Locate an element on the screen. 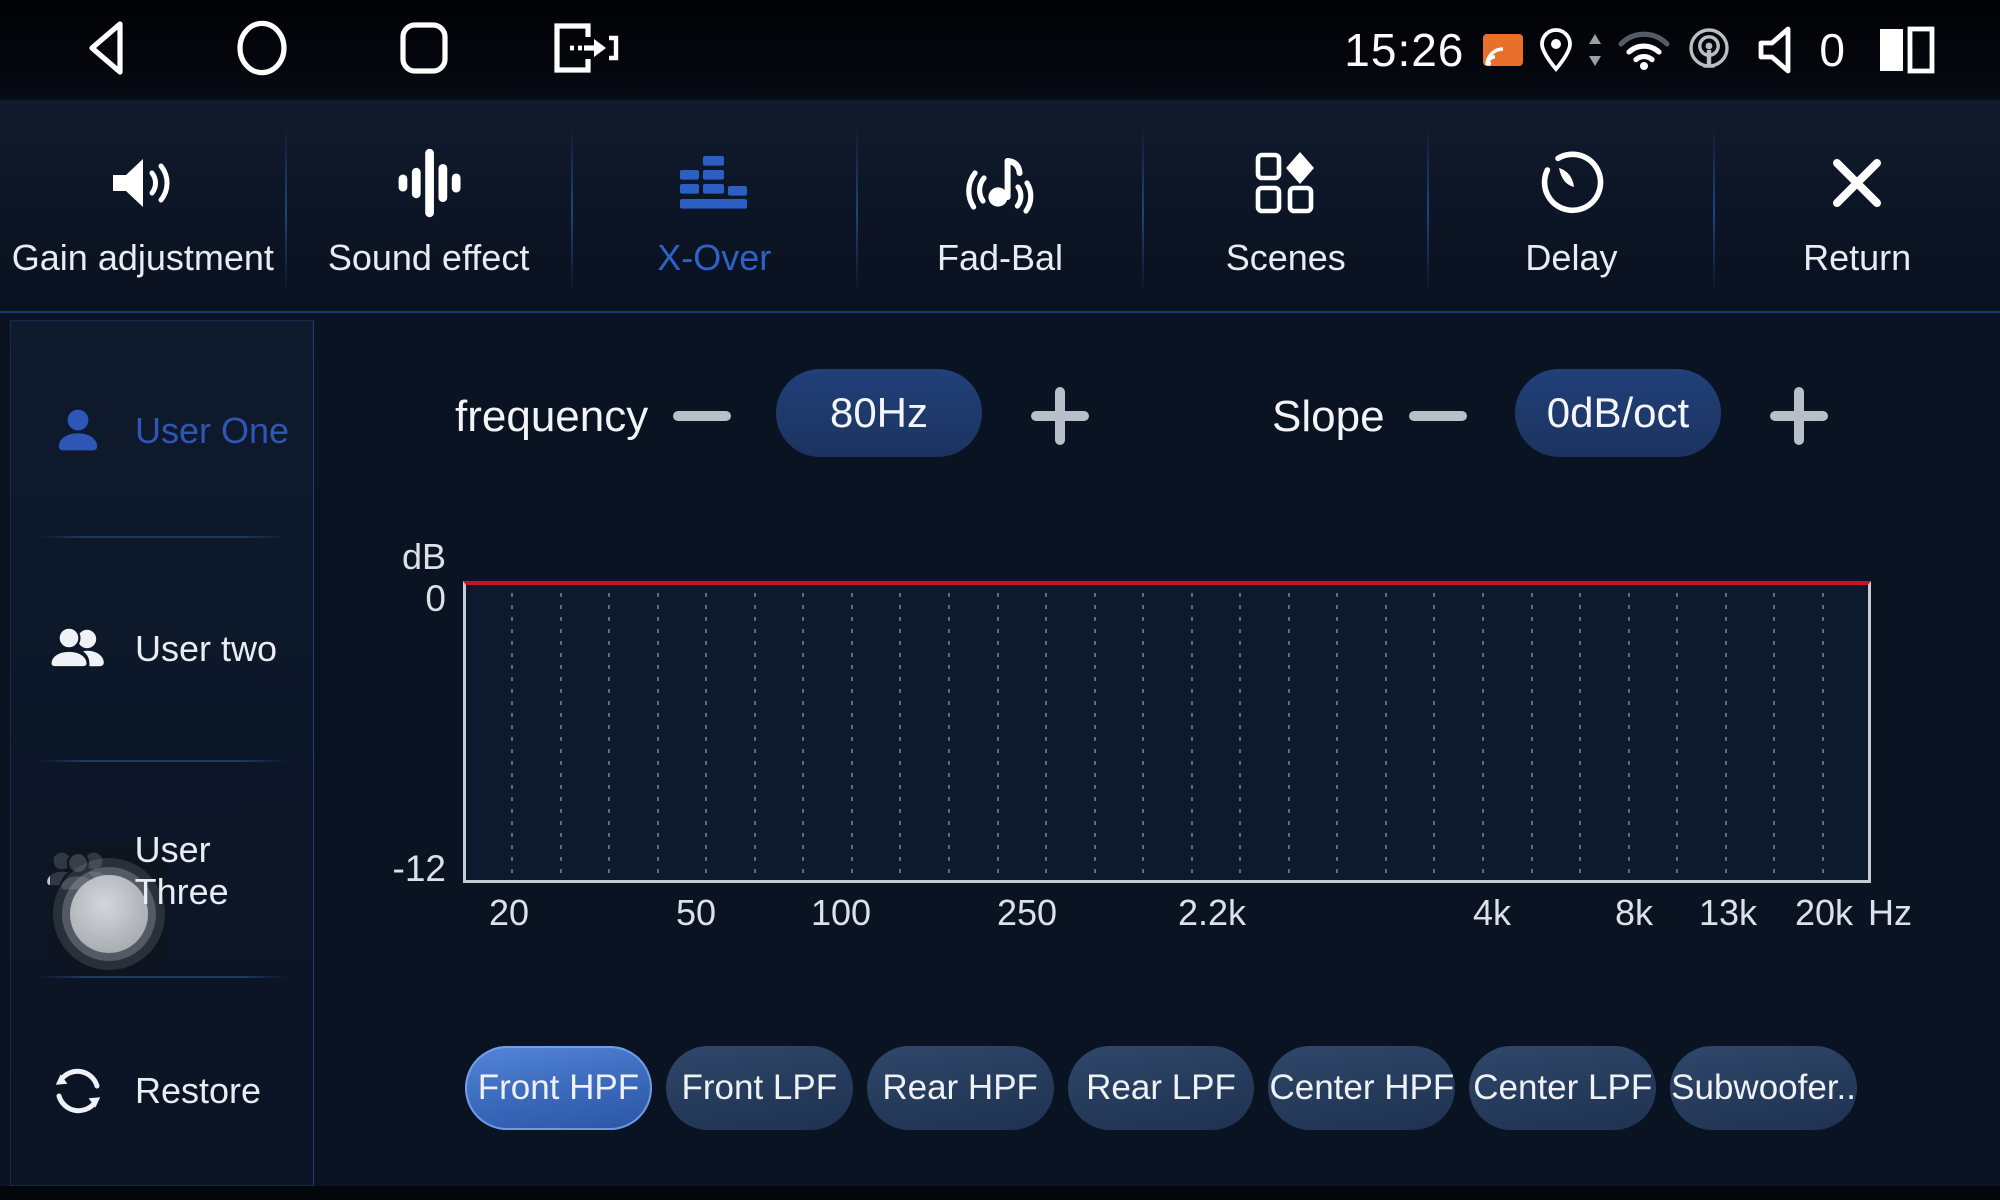 Image resolution: width=2000 pixels, height=1200 pixels. speaker-waves-icon is located at coordinates (143, 183).